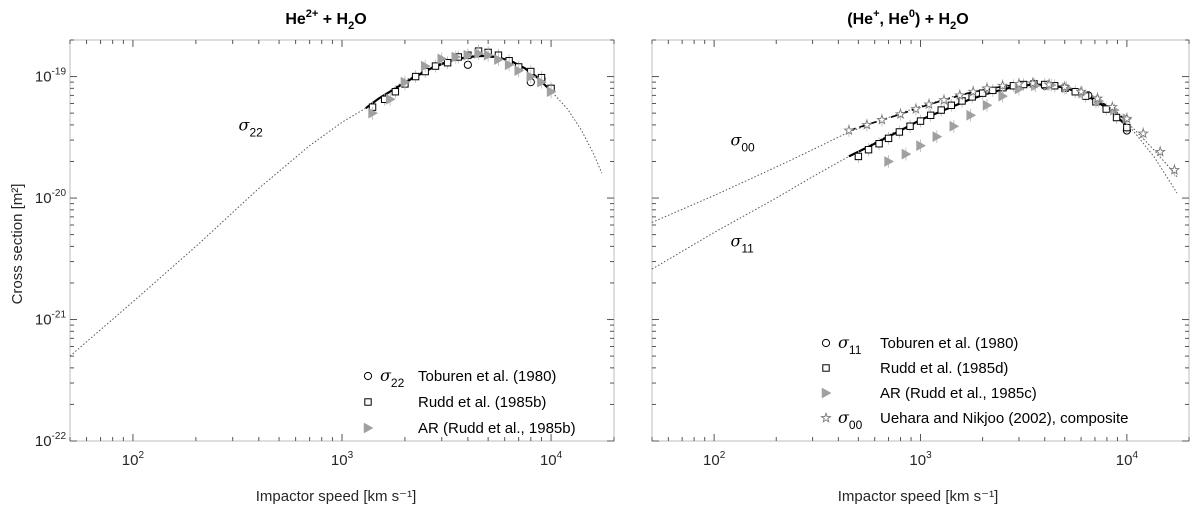 The width and height of the screenshot is (1200, 513). What do you see at coordinates (850, 420) in the screenshot?
I see `legend-sigma: σ00` at bounding box center [850, 420].